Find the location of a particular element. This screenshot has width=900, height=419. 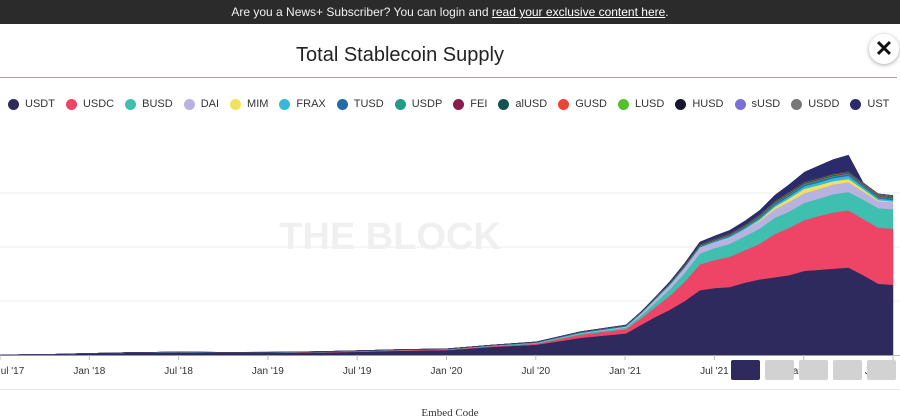

legend-label: FEI is located at coordinates (479, 104).